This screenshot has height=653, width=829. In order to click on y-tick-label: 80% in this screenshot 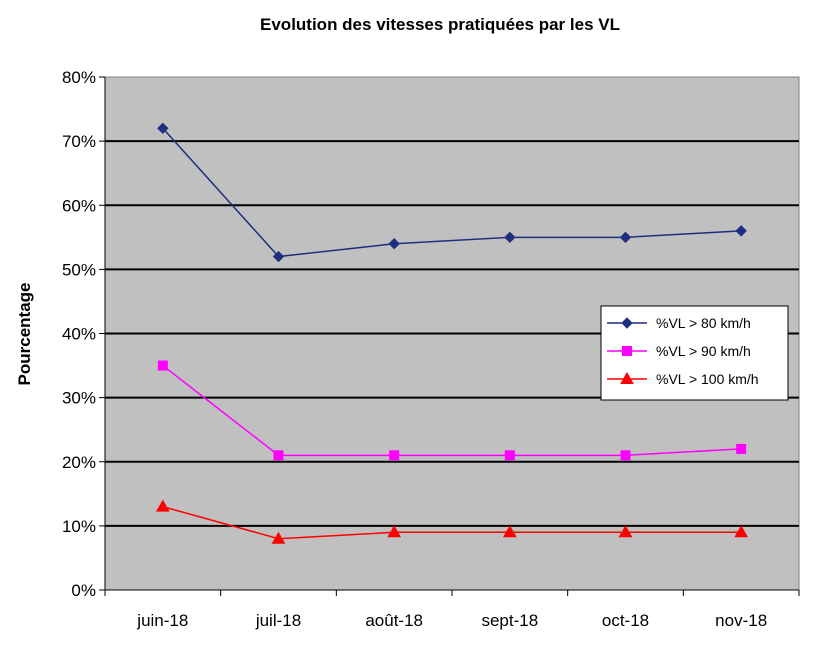, I will do `click(79, 77)`.